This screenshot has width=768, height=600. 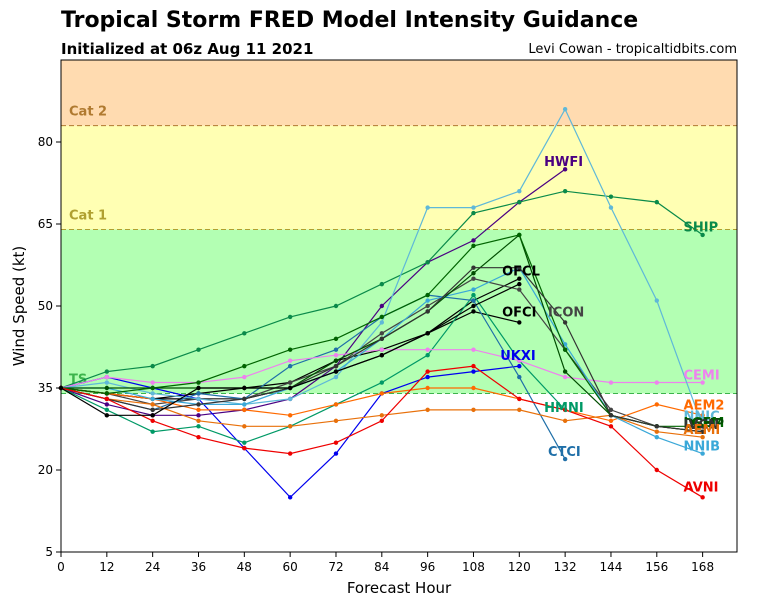 What do you see at coordinates (45, 142) in the screenshot?
I see `y-tick-label: 80` at bounding box center [45, 142].